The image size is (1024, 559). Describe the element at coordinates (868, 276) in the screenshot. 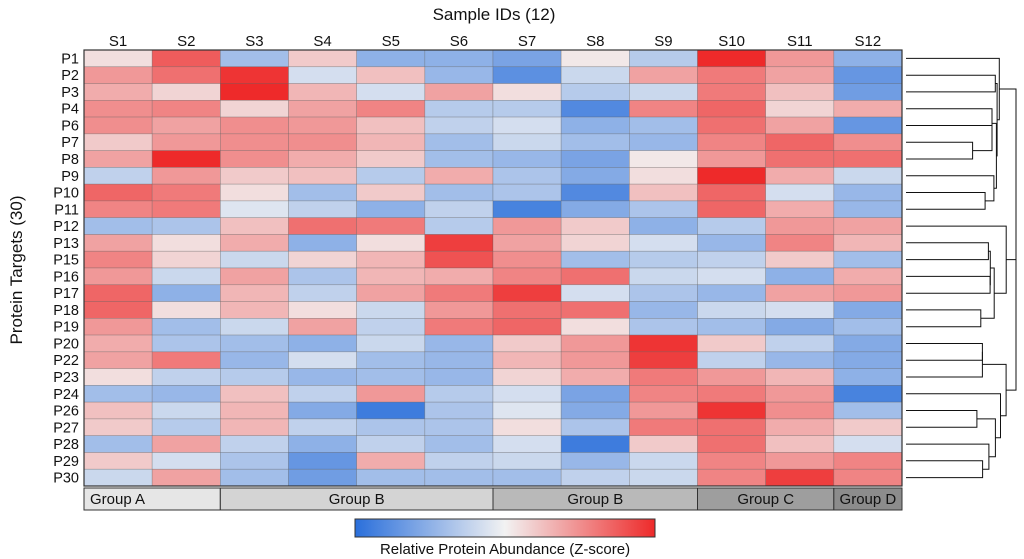

I see `heatmap-cell-P16-S12` at that location.